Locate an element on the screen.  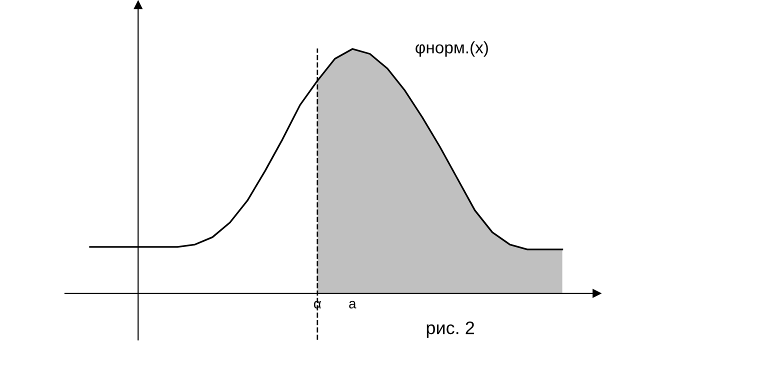
text: рис. 2 is located at coordinates (450, 329).